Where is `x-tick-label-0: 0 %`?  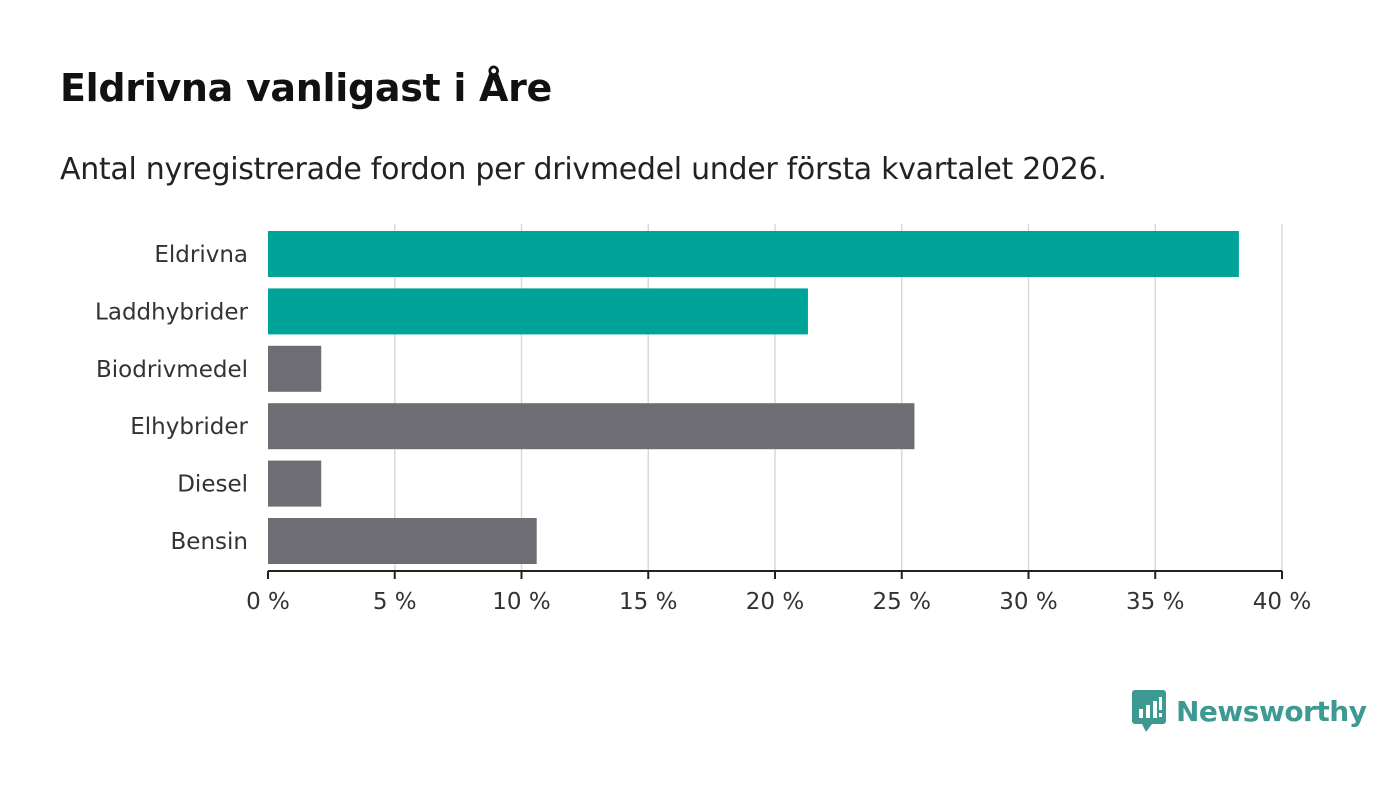
x-tick-label-0: 0 % is located at coordinates (268, 602).